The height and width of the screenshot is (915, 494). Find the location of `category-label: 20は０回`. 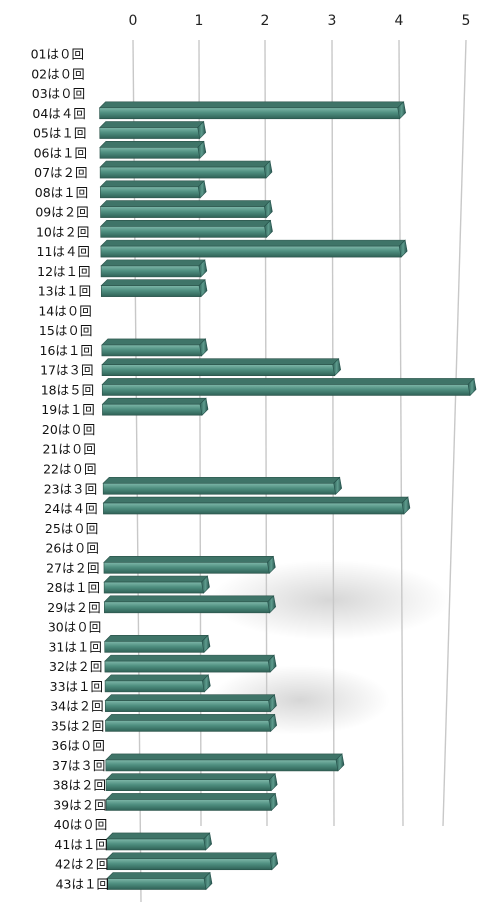

category-label: 20は０回 is located at coordinates (68, 429).